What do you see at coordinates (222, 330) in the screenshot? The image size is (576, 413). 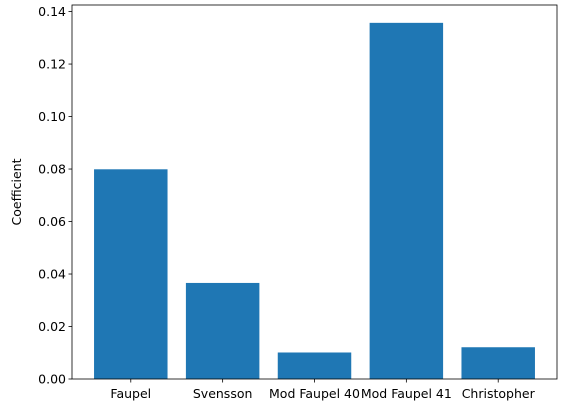 I see `bar-svensson` at bounding box center [222, 330].